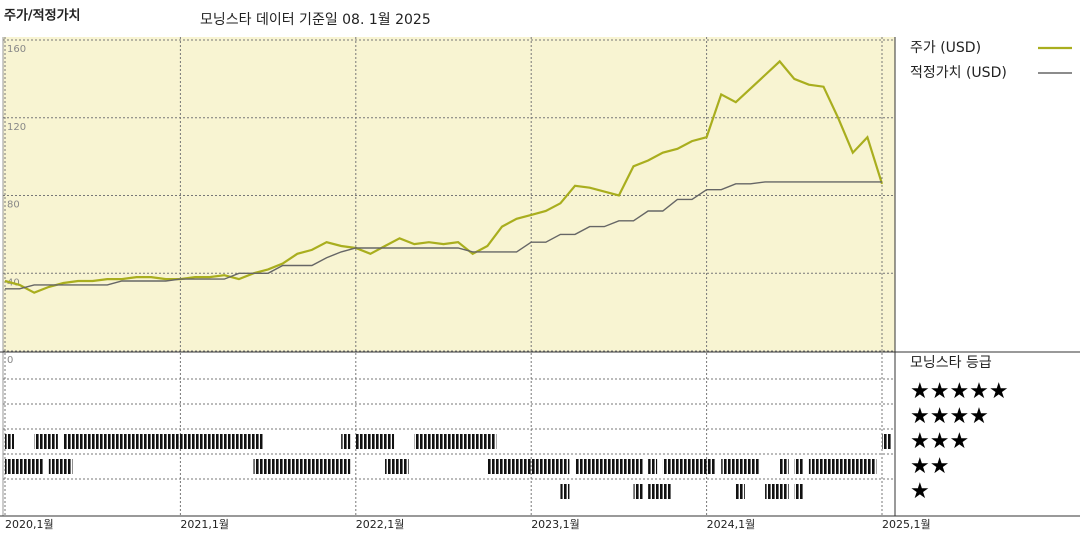 The width and height of the screenshot is (1080, 540). Describe the element at coordinates (939, 441) in the screenshot. I see `rating-label: ★★★` at that location.